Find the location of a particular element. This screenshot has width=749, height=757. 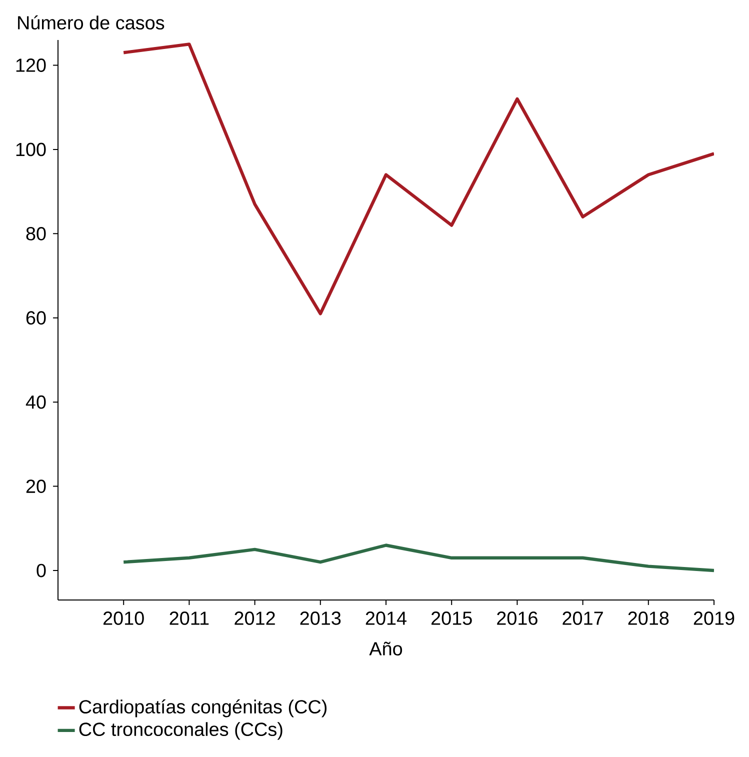

x-tick-label: 2014 is located at coordinates (386, 618).